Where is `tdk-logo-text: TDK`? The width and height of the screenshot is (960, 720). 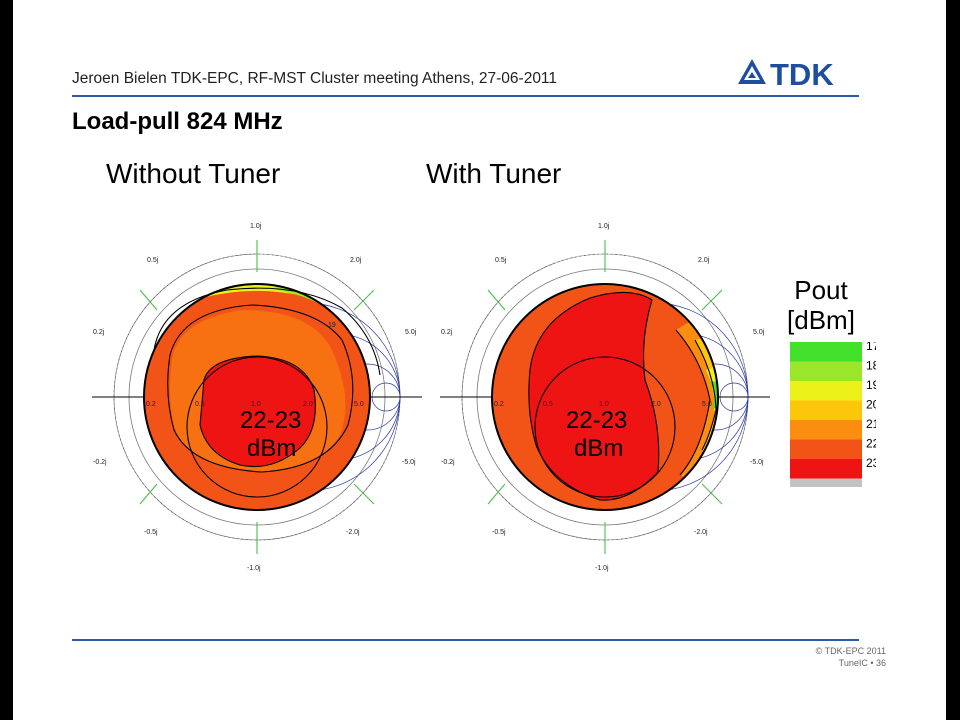
tdk-logo-text: TDK is located at coordinates (802, 73).